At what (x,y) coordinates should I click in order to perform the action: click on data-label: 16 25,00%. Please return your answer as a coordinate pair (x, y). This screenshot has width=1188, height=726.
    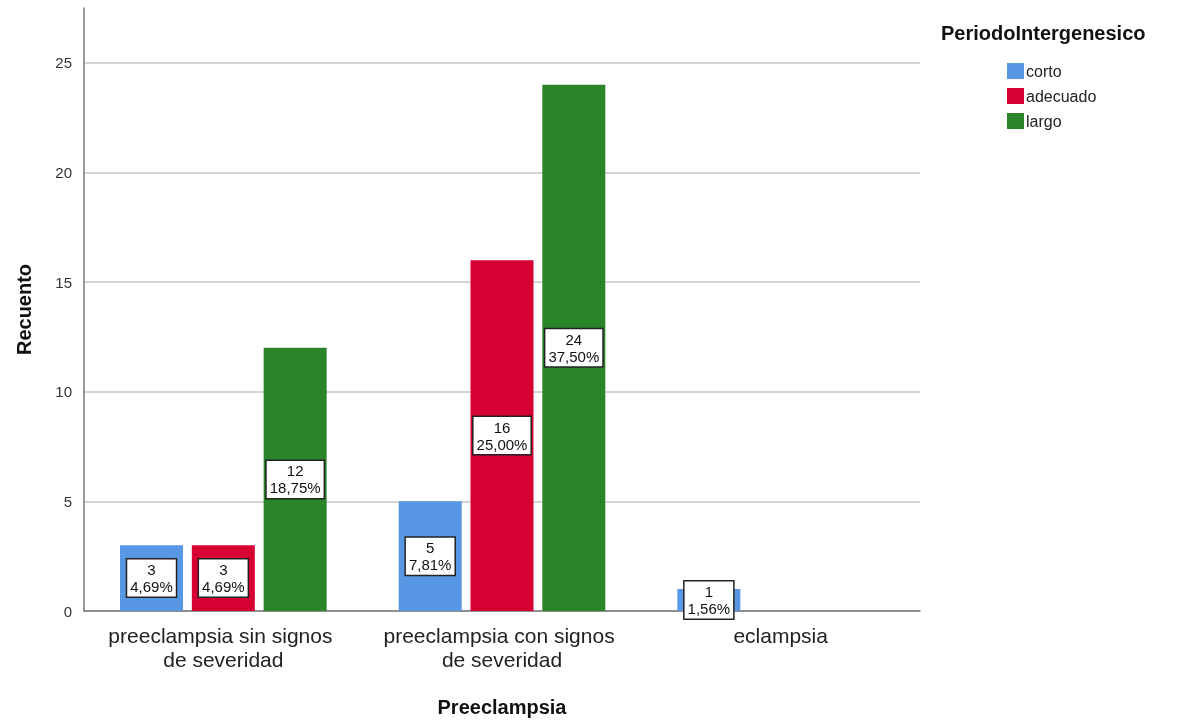
    Looking at the image, I should click on (502, 435).